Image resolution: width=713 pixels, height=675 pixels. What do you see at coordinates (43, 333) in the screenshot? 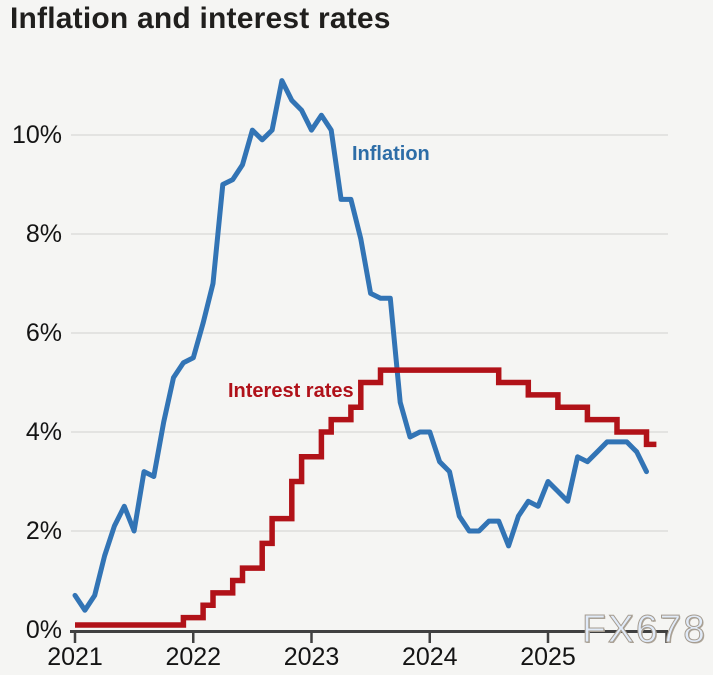
I see `y-tick-label: 6%` at bounding box center [43, 333].